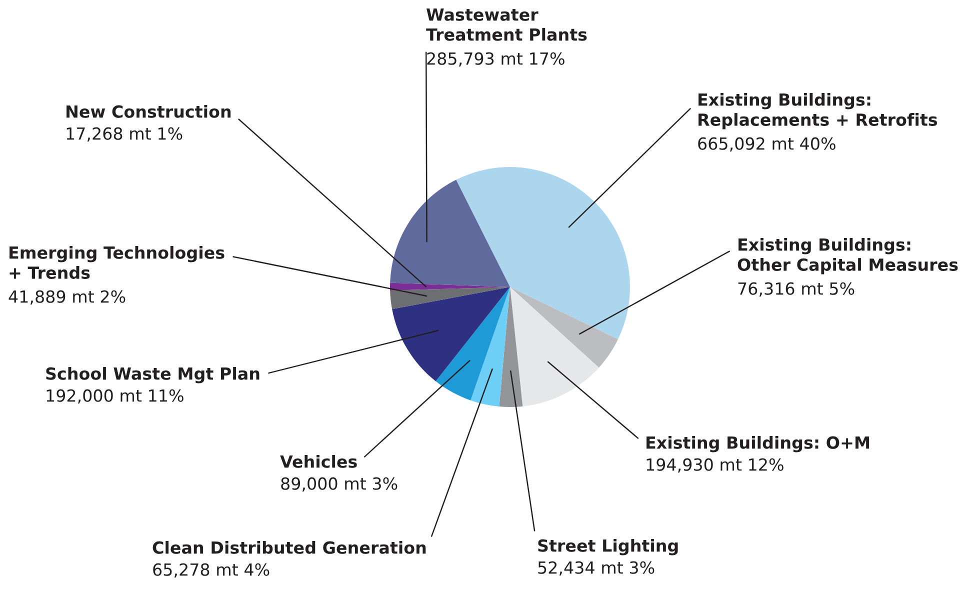 The image size is (969, 591). Describe the element at coordinates (153, 375) in the screenshot. I see `slice-label: School Waste Mgt Plan` at that location.